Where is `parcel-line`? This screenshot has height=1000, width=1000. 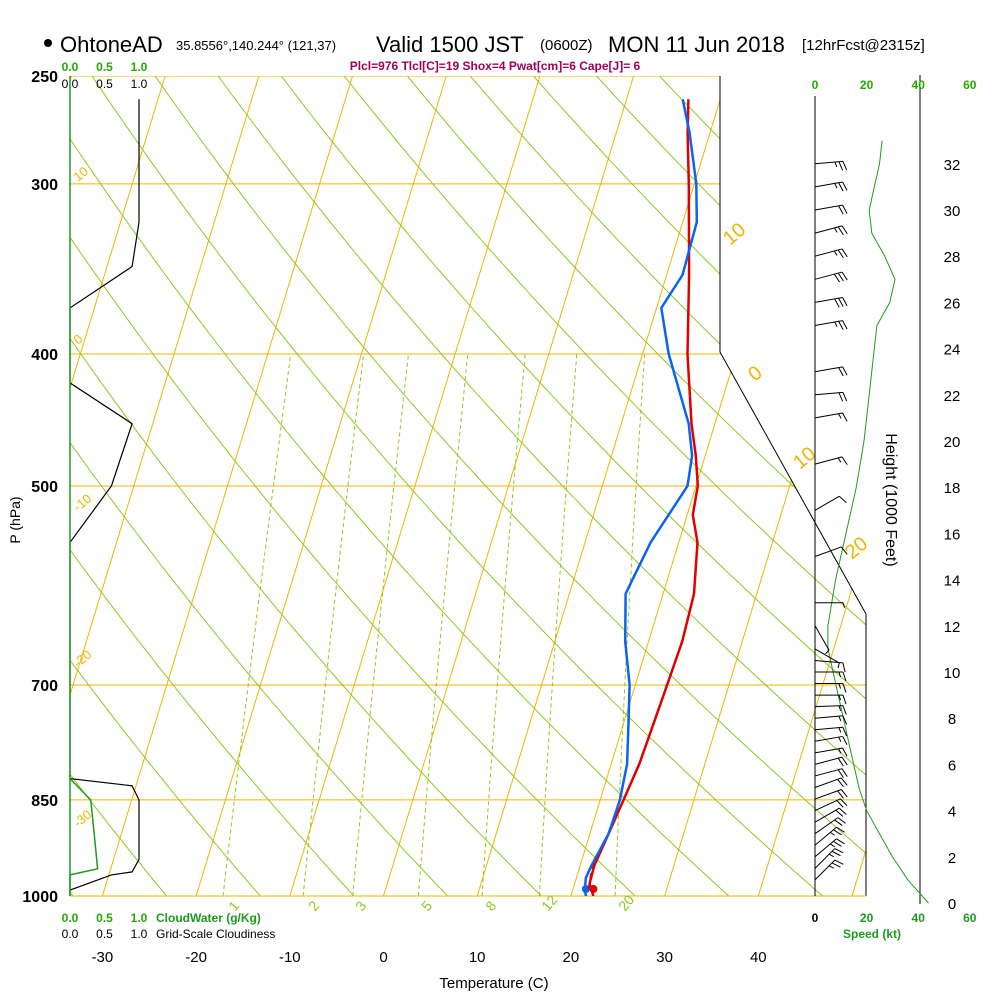 parcel-line is located at coordinates (592, 874).